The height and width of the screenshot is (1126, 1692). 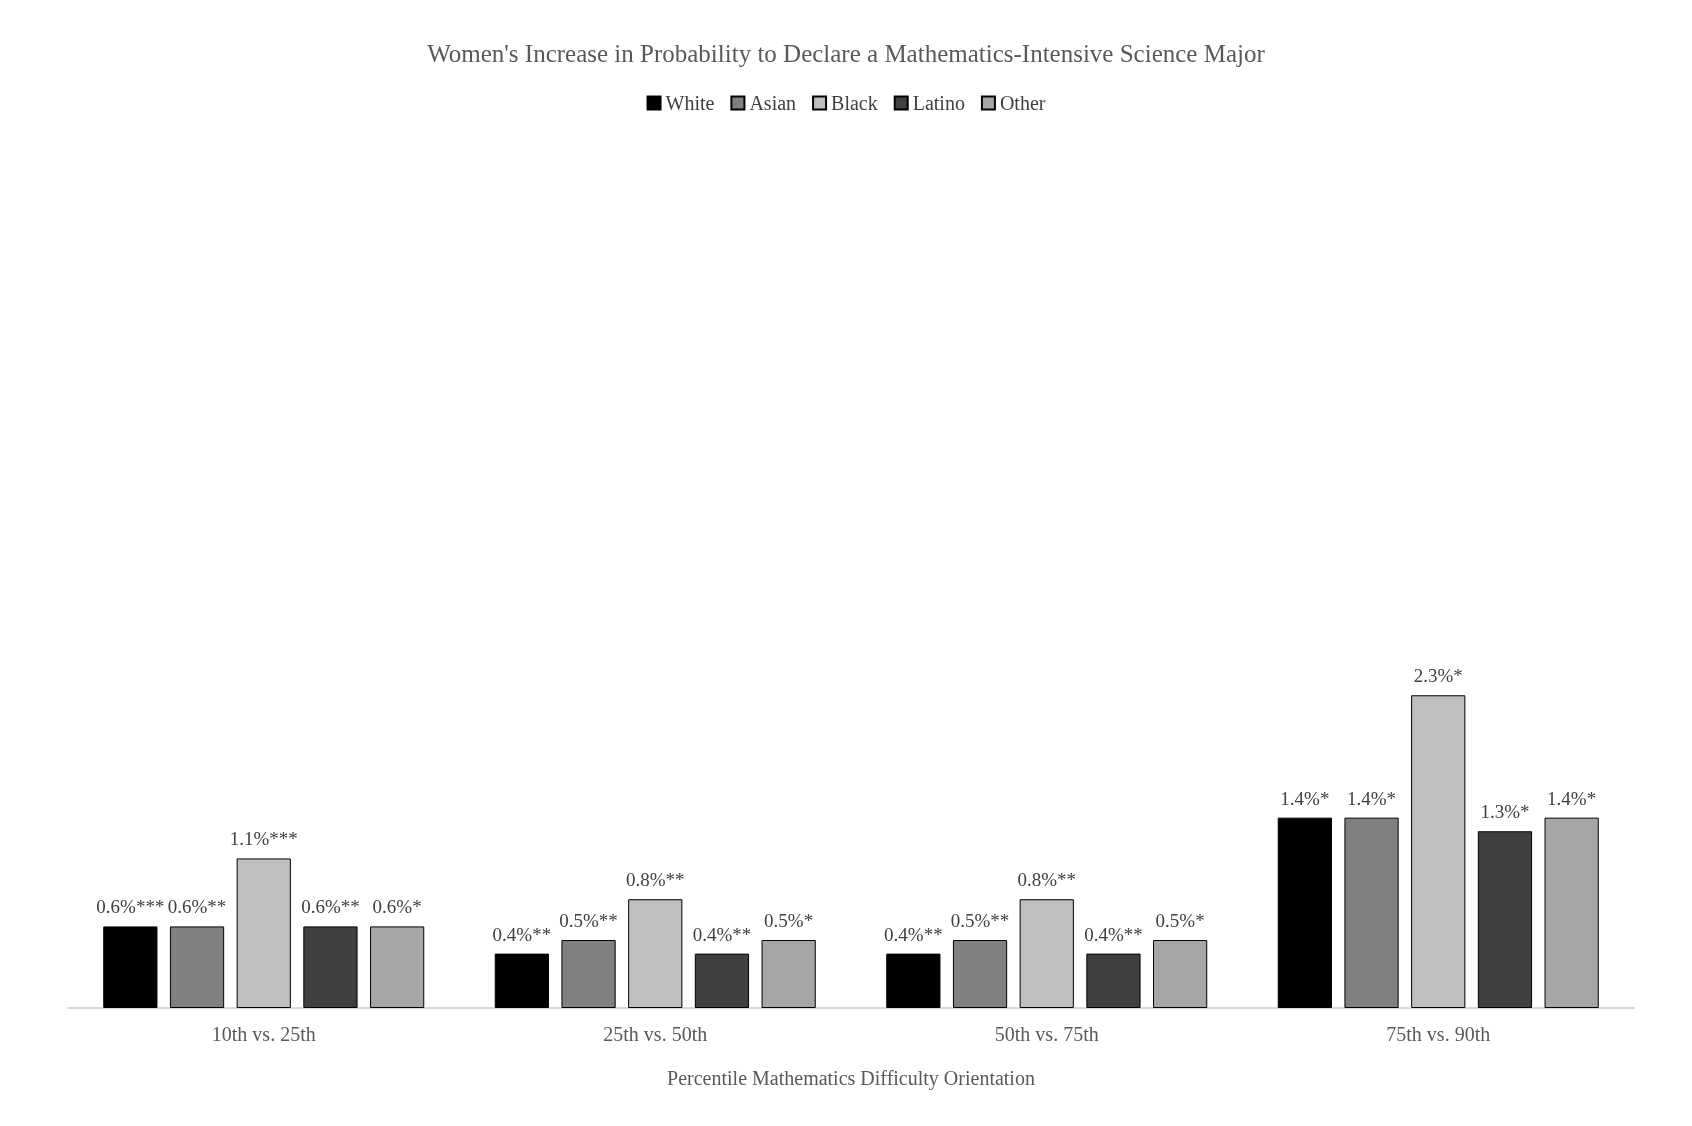 I want to click on data-label: 0.6%***, so click(x=130, y=907).